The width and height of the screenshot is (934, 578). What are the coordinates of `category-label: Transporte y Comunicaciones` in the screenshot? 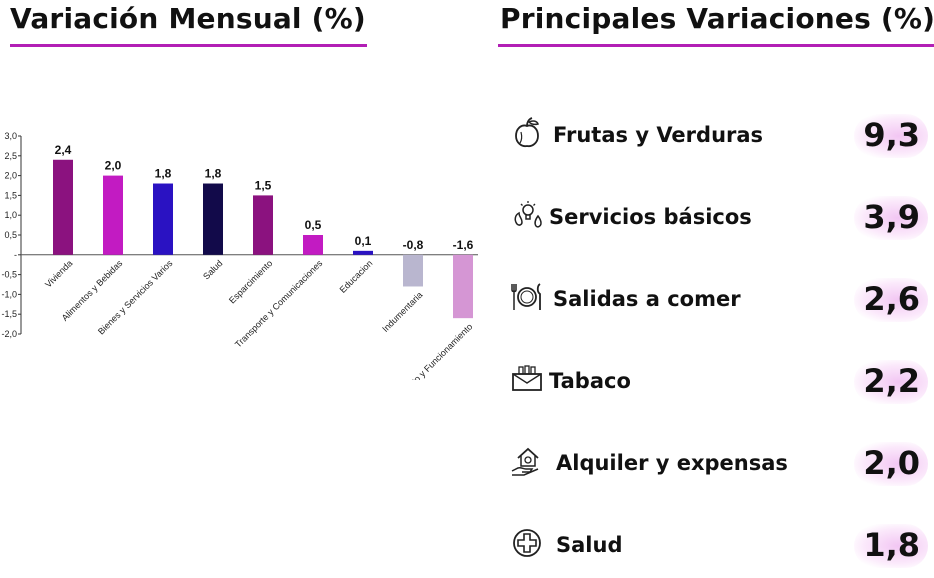 It's located at (279, 304).